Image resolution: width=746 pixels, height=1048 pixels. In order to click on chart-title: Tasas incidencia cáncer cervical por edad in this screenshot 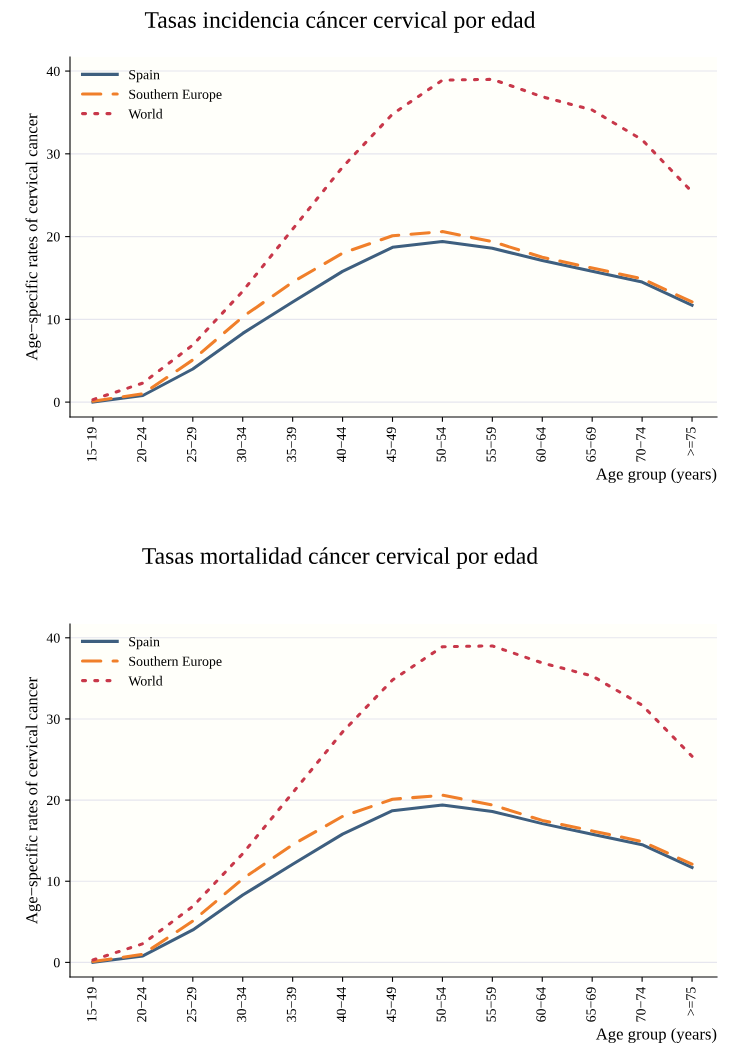, I will do `click(340, 22)`.